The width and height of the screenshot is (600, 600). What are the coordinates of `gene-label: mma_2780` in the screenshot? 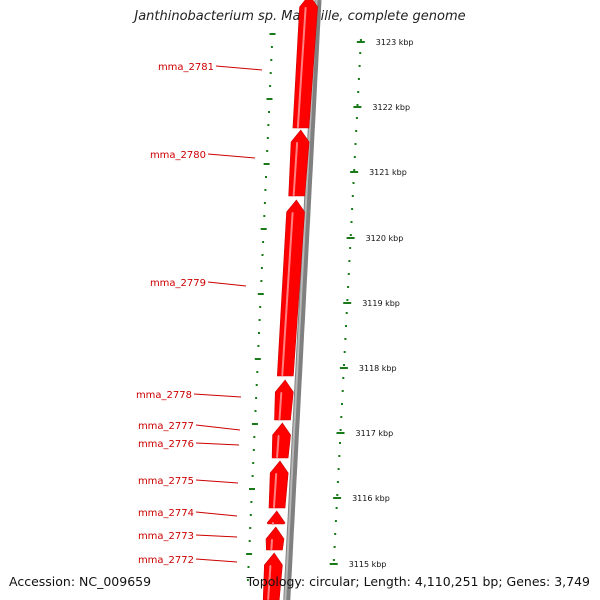 It's located at (178, 155).